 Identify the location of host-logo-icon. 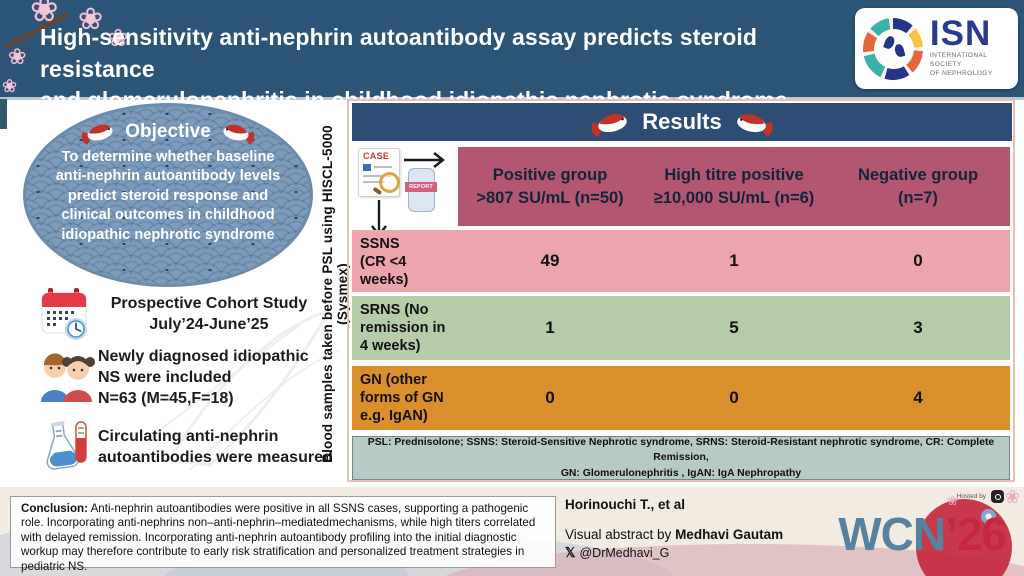
(997, 496).